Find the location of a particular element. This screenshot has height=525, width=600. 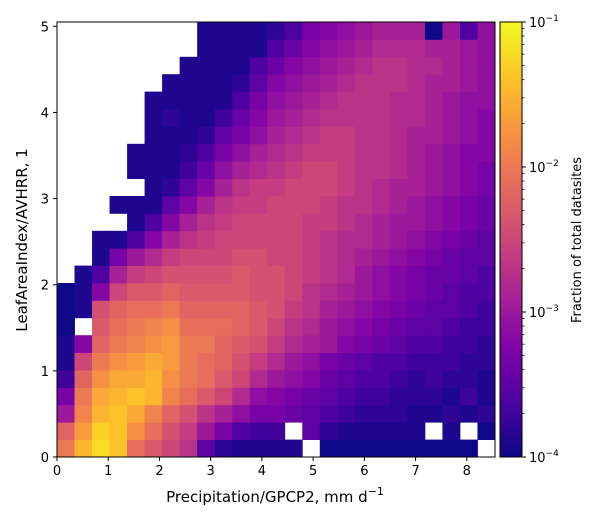

x-tick-label: 2 is located at coordinates (159, 471).